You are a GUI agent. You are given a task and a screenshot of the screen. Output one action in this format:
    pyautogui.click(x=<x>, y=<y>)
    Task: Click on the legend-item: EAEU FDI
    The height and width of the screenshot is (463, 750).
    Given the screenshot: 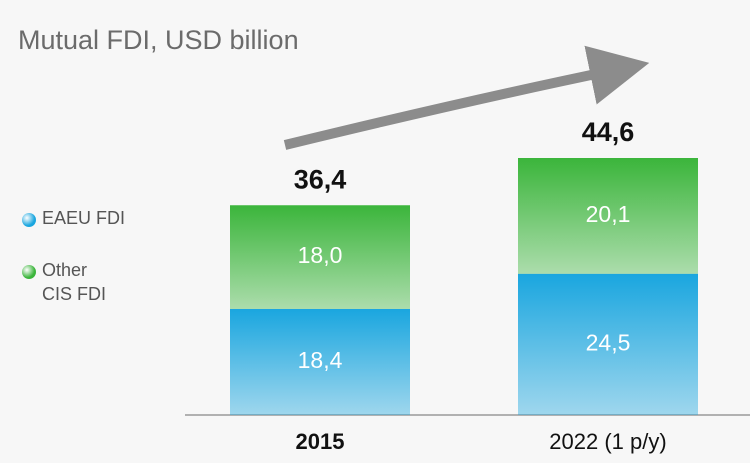 What is the action you would take?
    pyautogui.click(x=102, y=219)
    